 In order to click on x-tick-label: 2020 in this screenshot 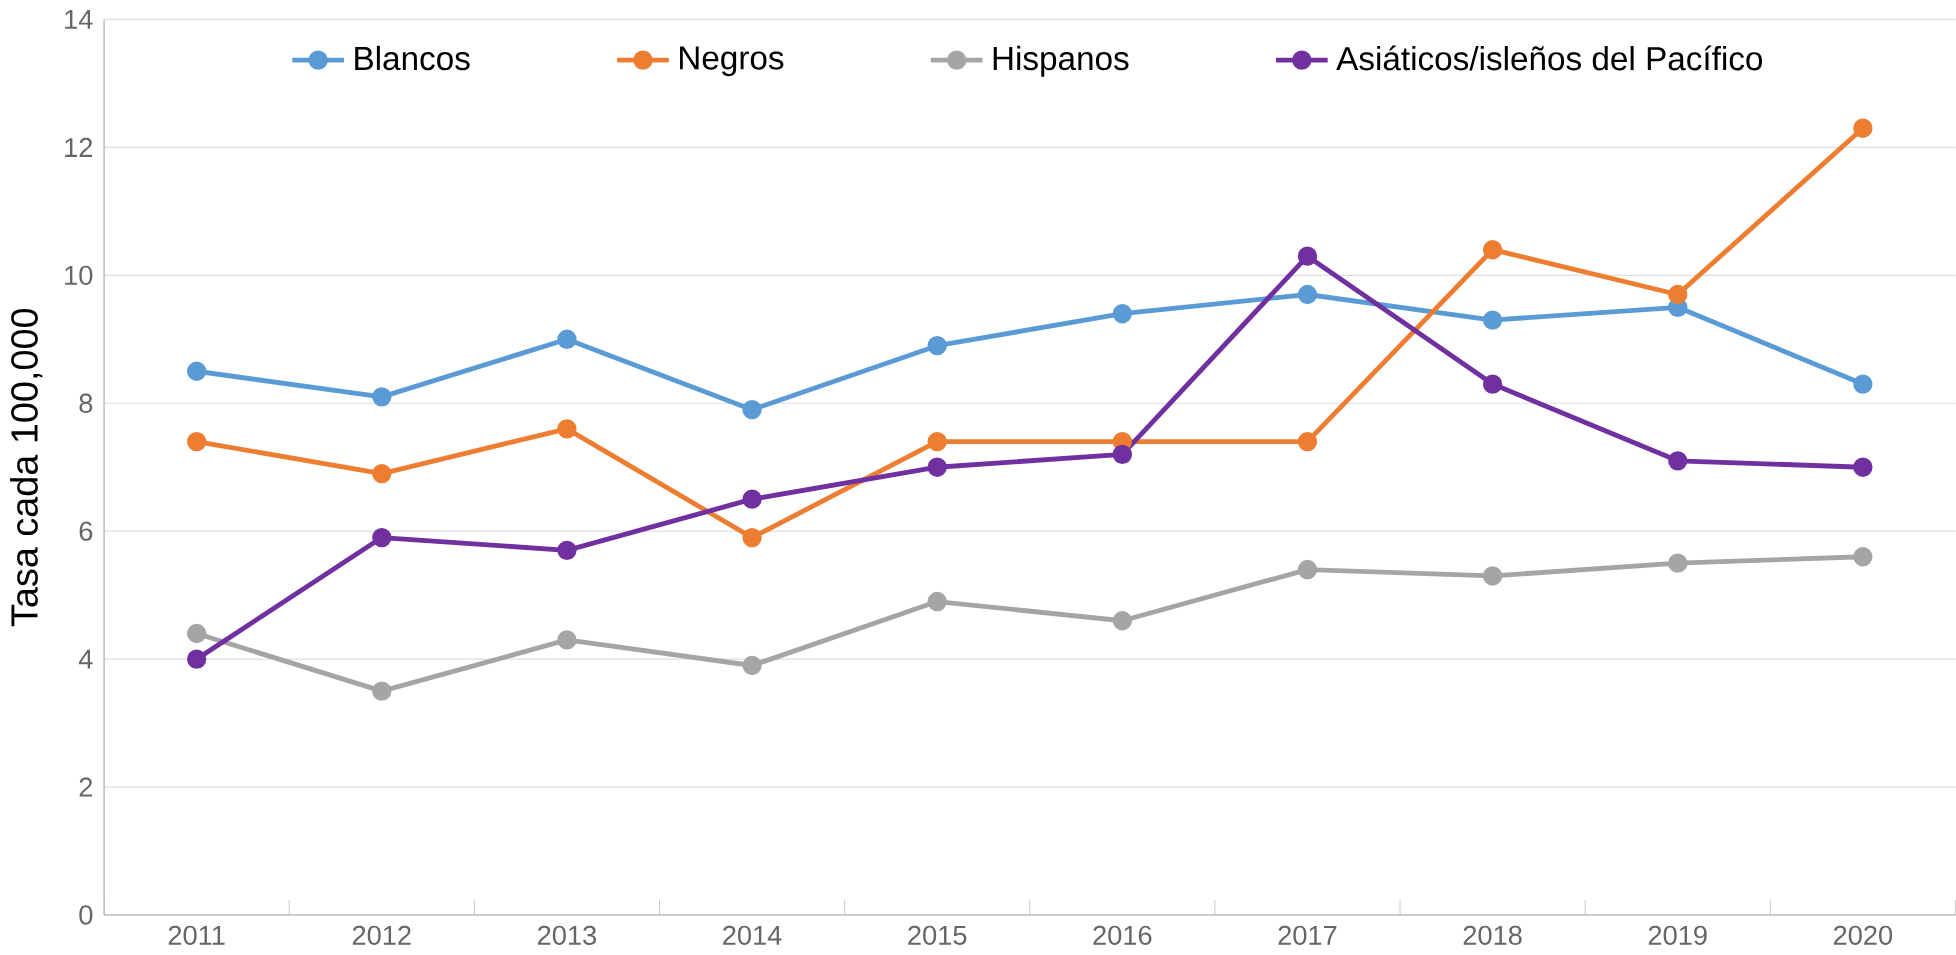, I will do `click(1863, 935)`.